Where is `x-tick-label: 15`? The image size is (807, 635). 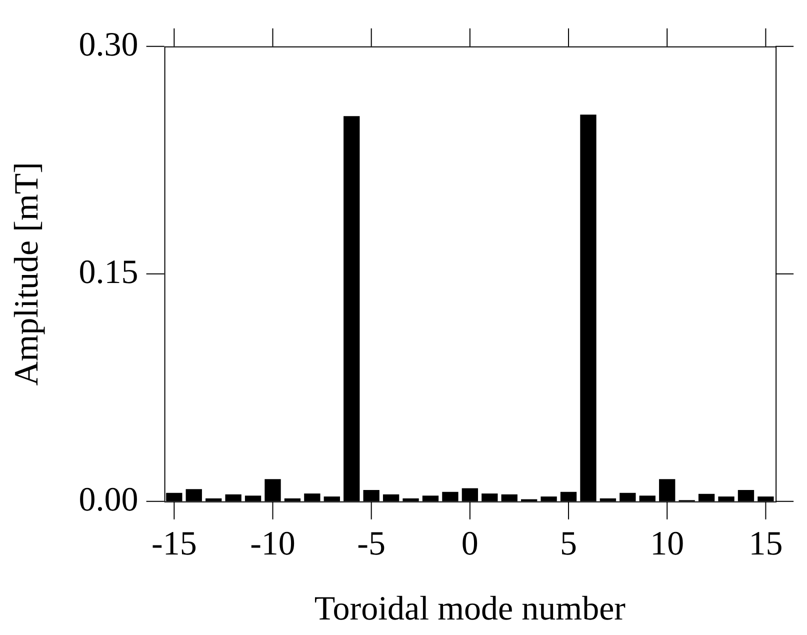
x-tick-label: 15 is located at coordinates (765, 544).